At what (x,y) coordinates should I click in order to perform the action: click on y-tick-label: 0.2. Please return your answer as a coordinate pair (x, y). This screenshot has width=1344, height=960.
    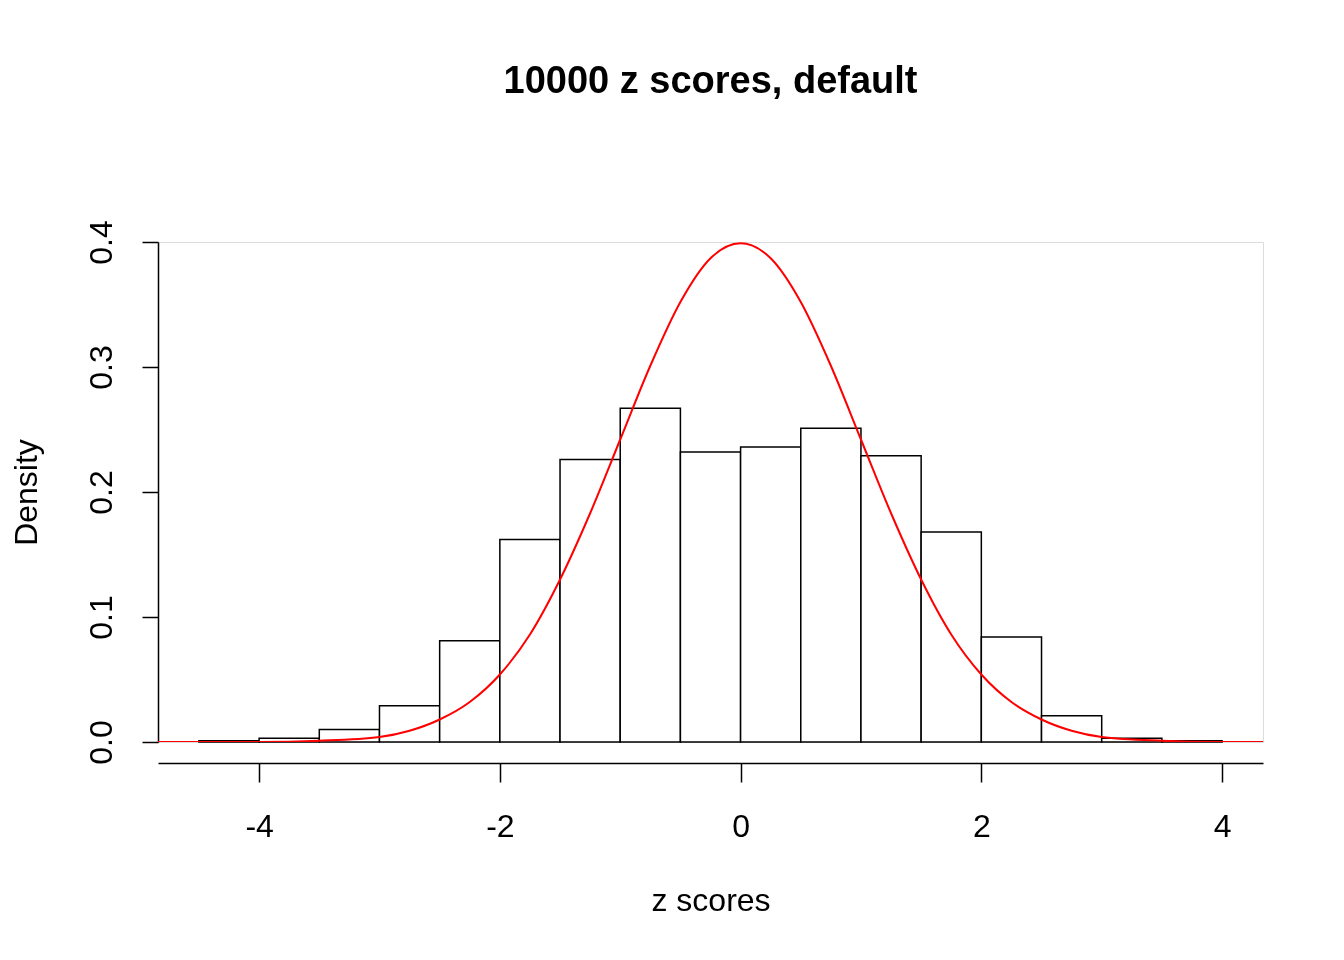
    Looking at the image, I should click on (100, 492).